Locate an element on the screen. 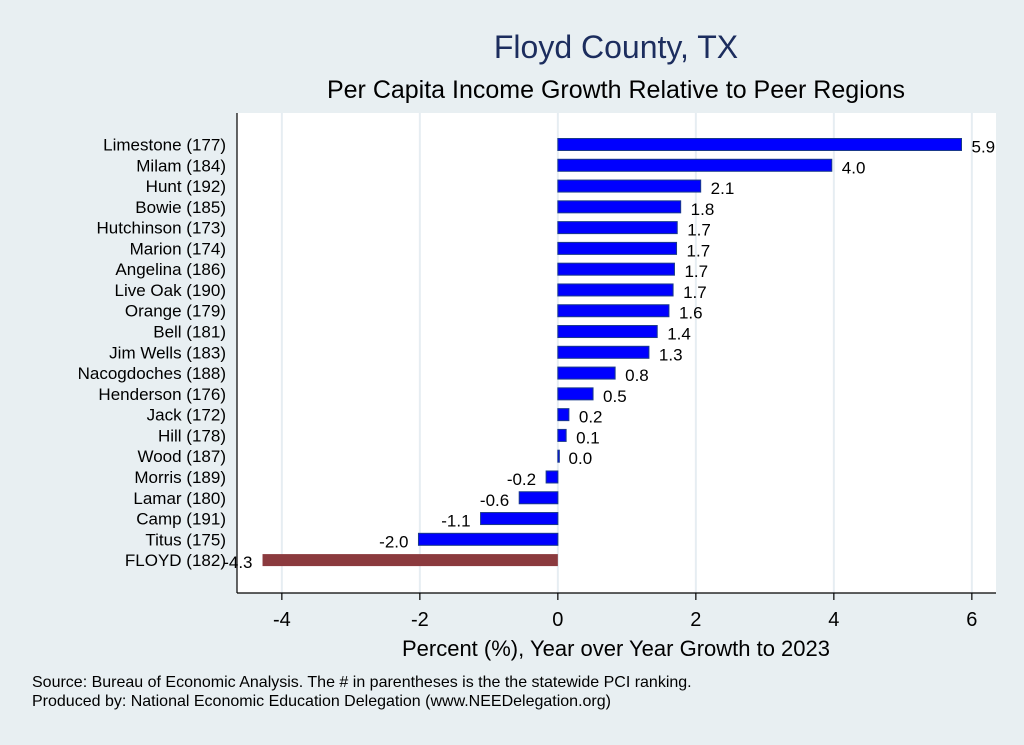  value-label: 0.2 is located at coordinates (591, 417).